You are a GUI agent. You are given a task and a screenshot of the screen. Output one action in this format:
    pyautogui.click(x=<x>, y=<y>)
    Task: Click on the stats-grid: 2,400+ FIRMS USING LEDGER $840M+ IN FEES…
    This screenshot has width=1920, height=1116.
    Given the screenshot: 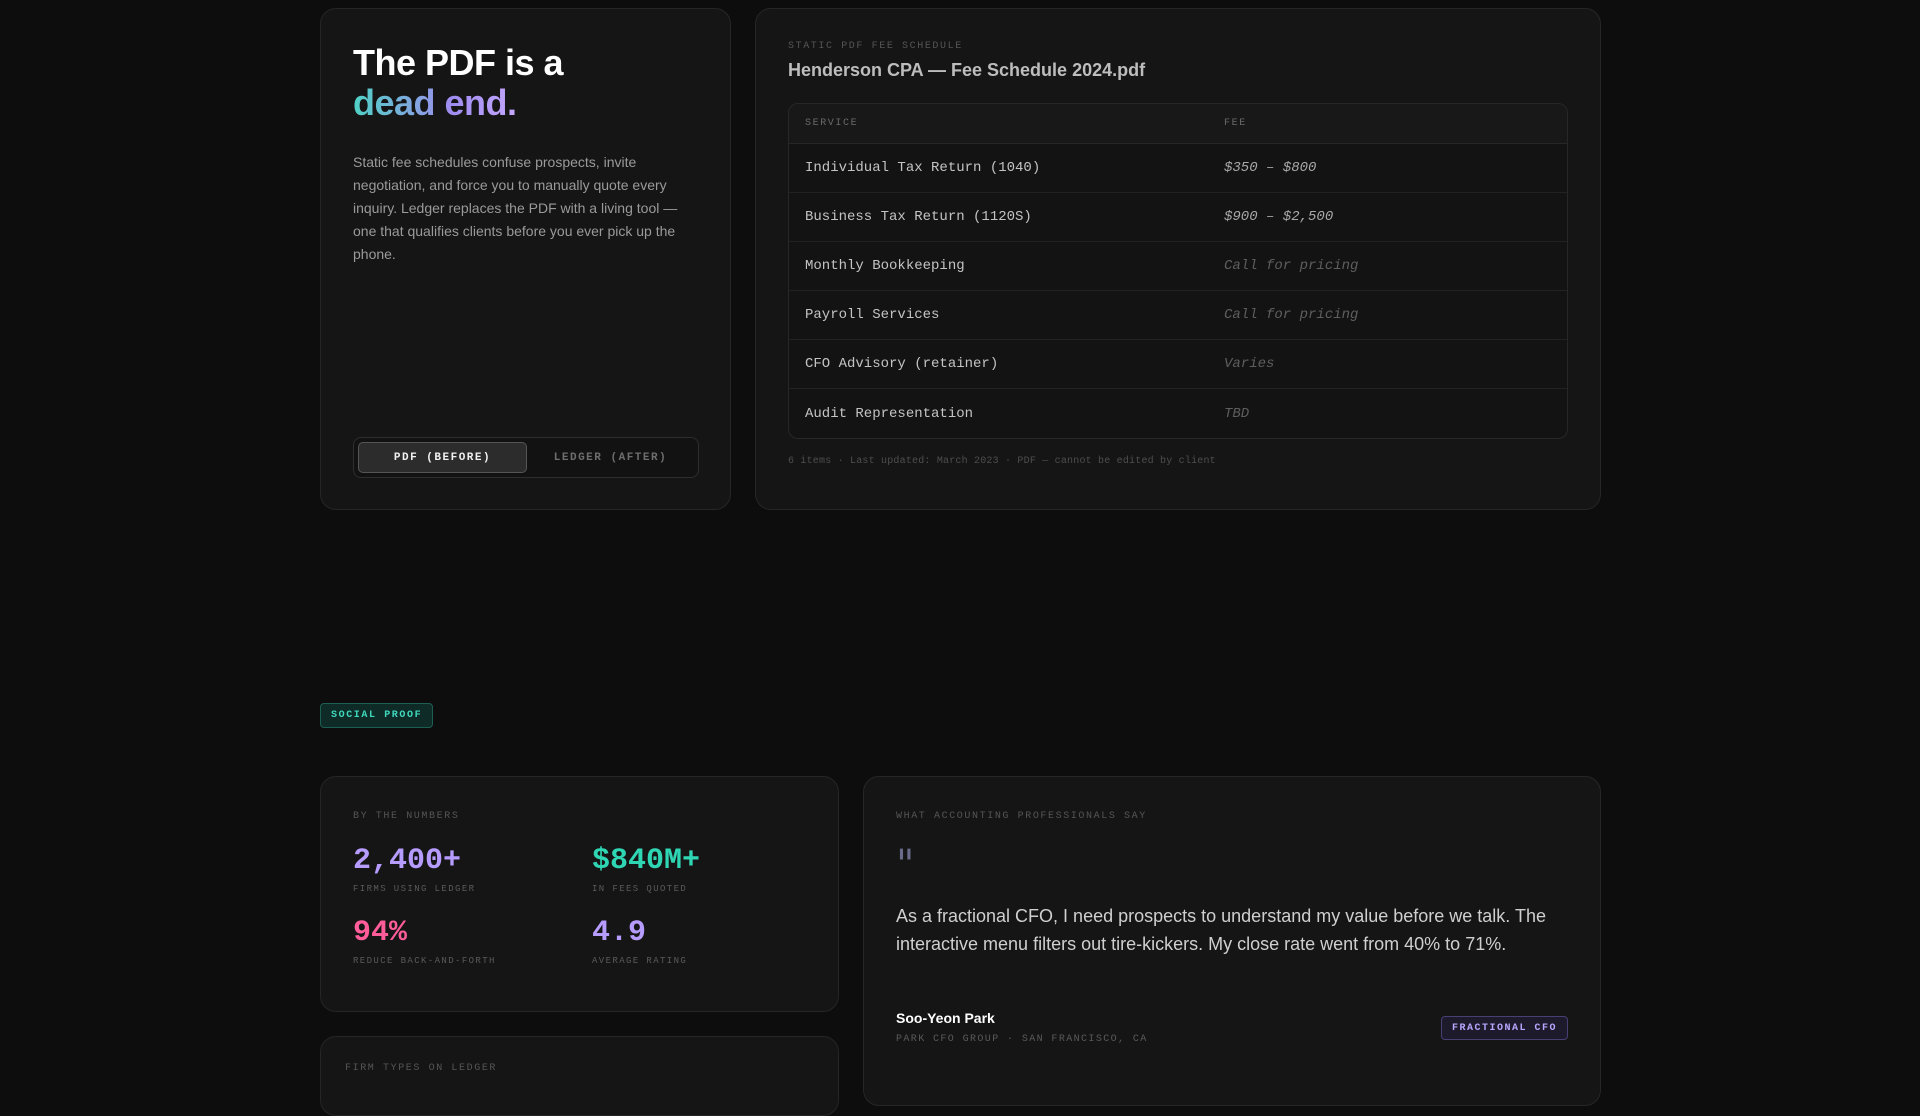 What is the action you would take?
    pyautogui.click(x=579, y=905)
    